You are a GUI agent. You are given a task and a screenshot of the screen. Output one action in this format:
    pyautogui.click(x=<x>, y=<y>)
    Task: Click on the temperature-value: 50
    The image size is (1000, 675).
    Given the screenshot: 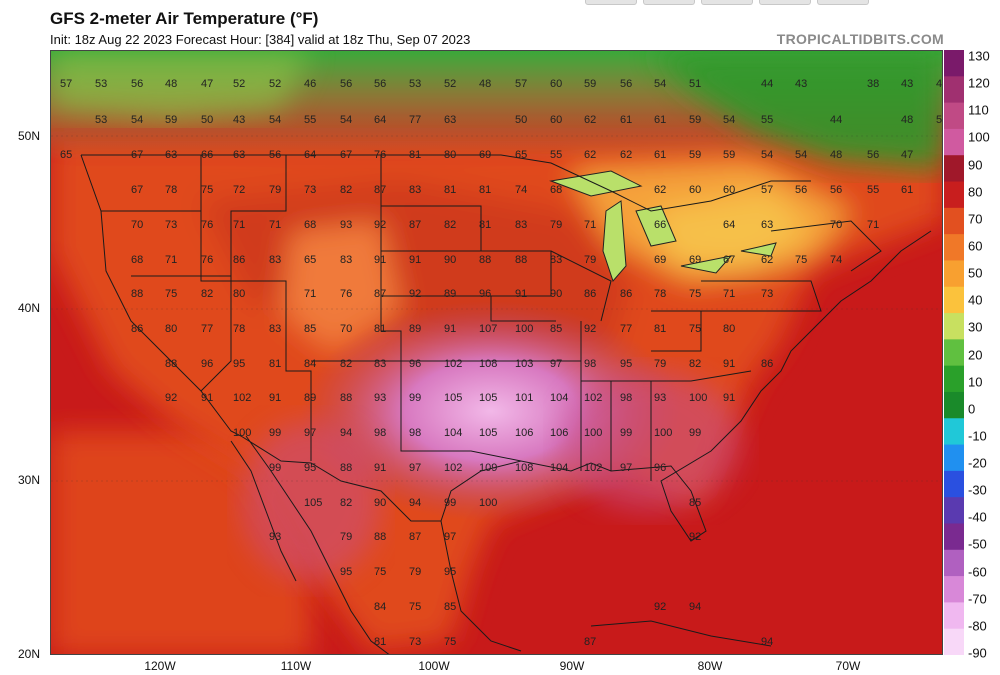 What is the action you would take?
    pyautogui.click(x=521, y=120)
    